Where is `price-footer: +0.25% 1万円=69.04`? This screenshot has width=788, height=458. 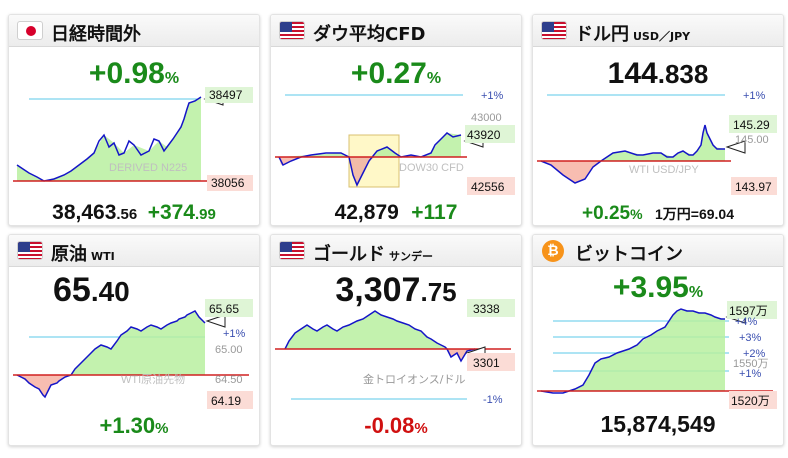 price-footer: +0.25% 1万円=69.04 is located at coordinates (658, 213).